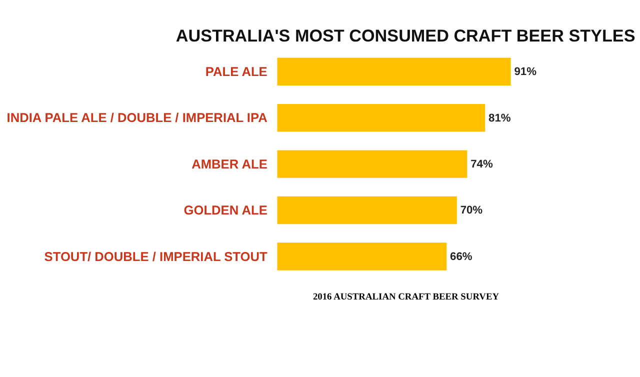 The height and width of the screenshot is (377, 640). Describe the element at coordinates (461, 256) in the screenshot. I see `data-label: 66%` at that location.